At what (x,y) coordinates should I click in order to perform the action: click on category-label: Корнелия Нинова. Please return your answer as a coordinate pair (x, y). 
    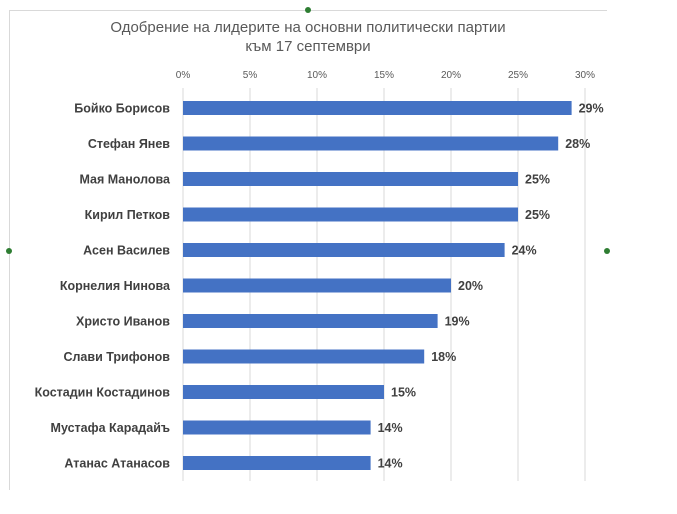
    Looking at the image, I should click on (115, 286).